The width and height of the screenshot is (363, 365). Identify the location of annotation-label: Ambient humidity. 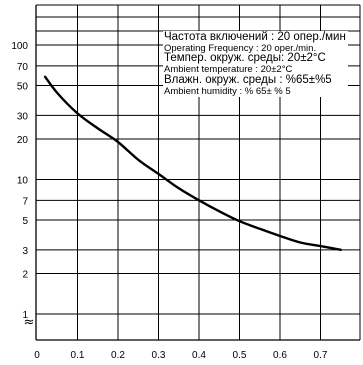
(200, 91).